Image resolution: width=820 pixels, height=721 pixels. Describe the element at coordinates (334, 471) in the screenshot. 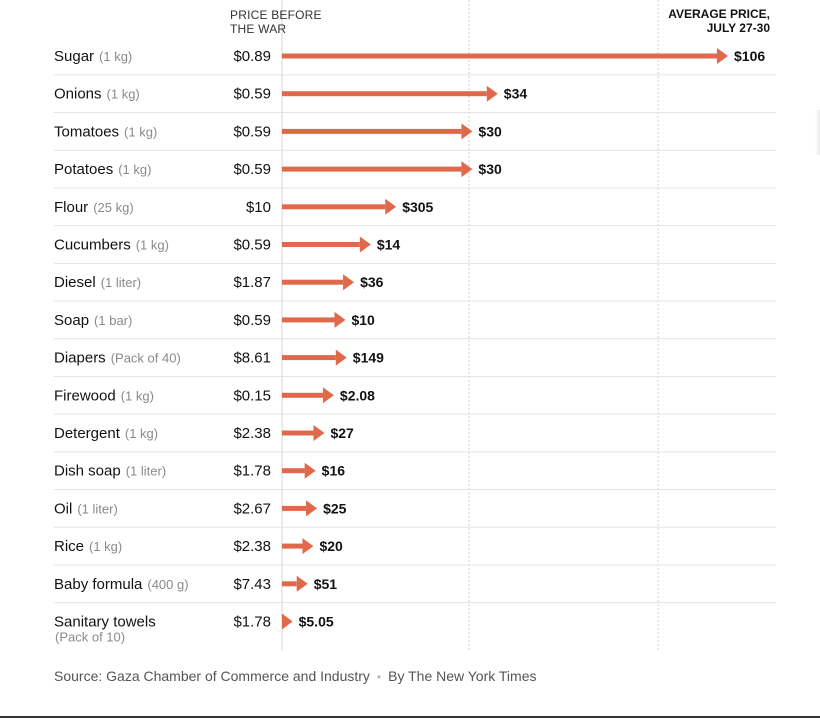

I see `price-after: $16` at that location.